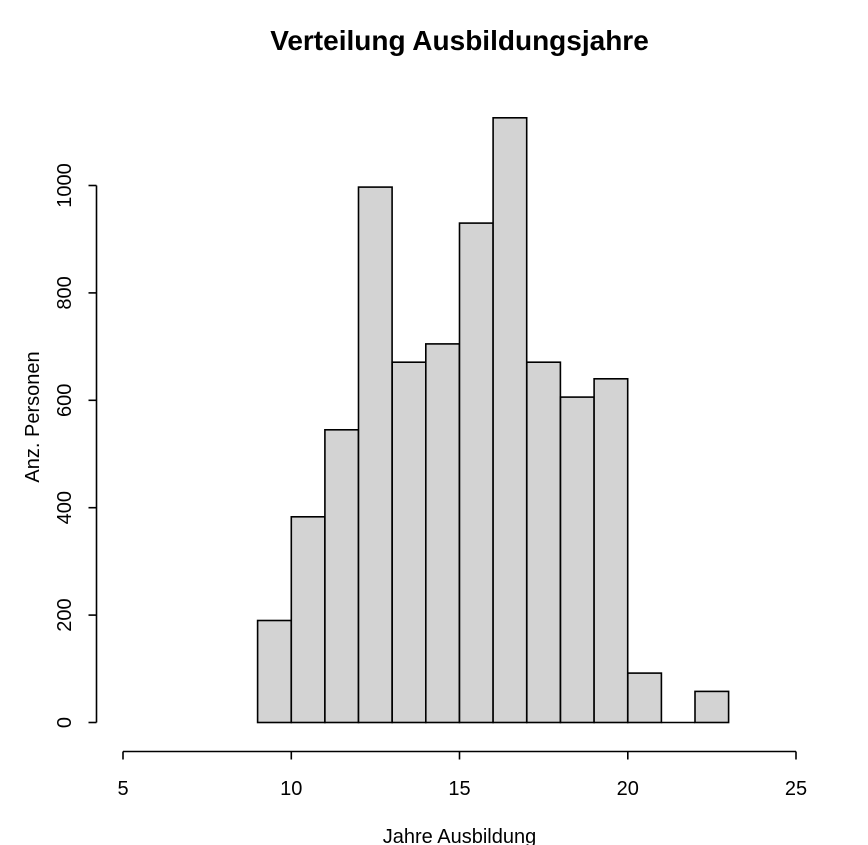 The height and width of the screenshot is (845, 868). What do you see at coordinates (122, 789) in the screenshot?
I see `x-tick-label: 5` at bounding box center [122, 789].